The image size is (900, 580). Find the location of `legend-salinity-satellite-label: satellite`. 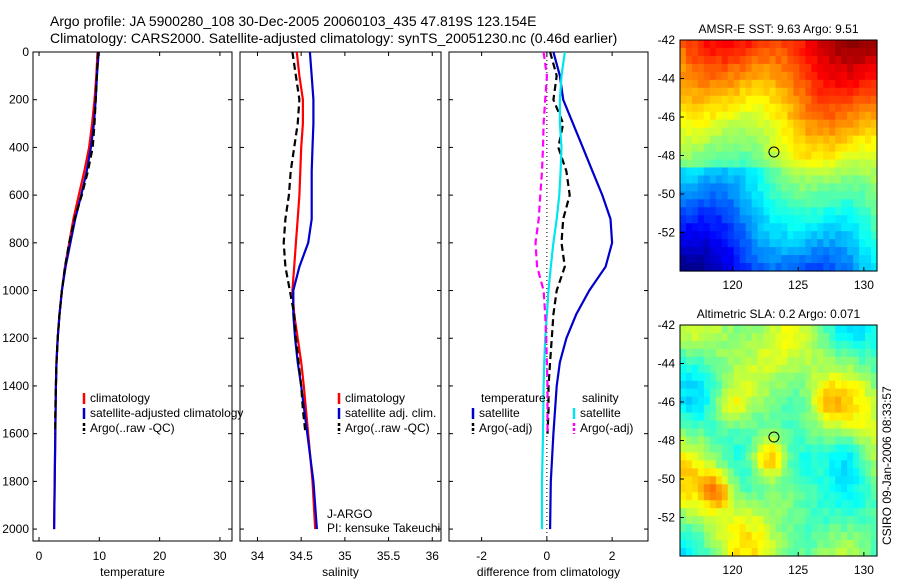

legend-salinity-satellite-label: satellite is located at coordinates (600, 413).